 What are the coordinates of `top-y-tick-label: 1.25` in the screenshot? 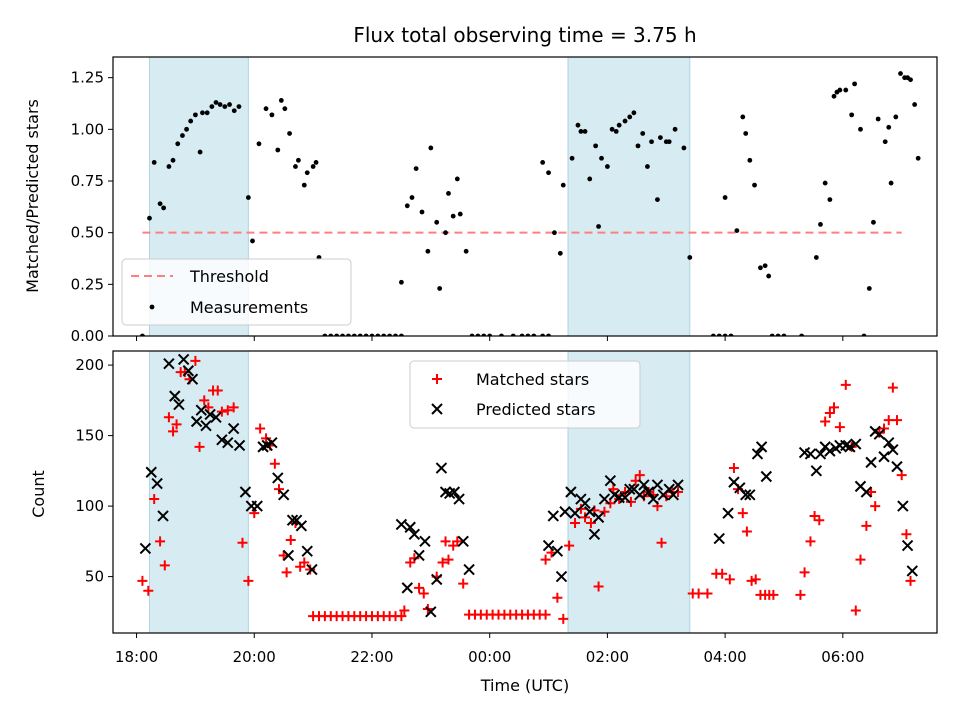 It's located at (87, 78).